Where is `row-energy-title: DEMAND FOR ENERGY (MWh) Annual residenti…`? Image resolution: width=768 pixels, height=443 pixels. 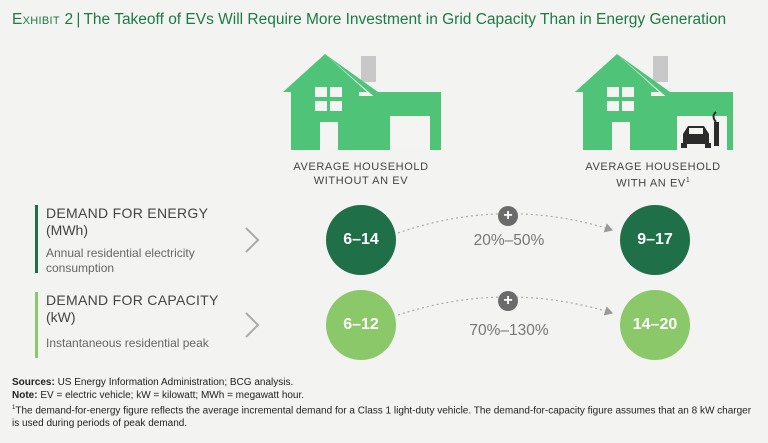 row-energy-title: DEMAND FOR ENERGY (MWh) Annual residenti… is located at coordinates (130, 240).